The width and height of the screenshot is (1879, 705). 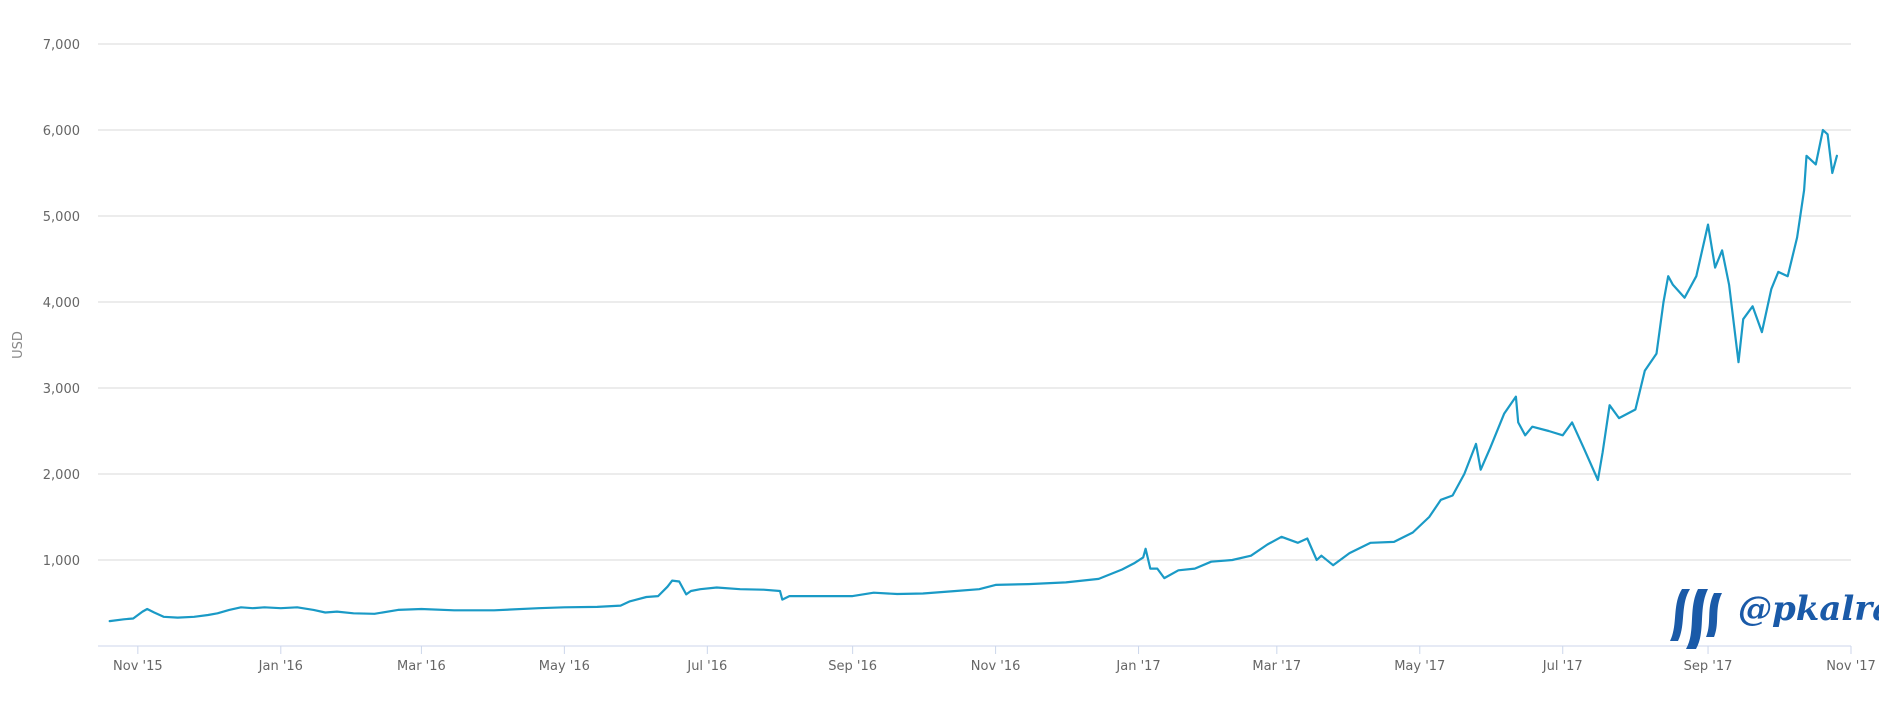 I want to click on y-tick-label: 5,000, so click(x=61, y=217).